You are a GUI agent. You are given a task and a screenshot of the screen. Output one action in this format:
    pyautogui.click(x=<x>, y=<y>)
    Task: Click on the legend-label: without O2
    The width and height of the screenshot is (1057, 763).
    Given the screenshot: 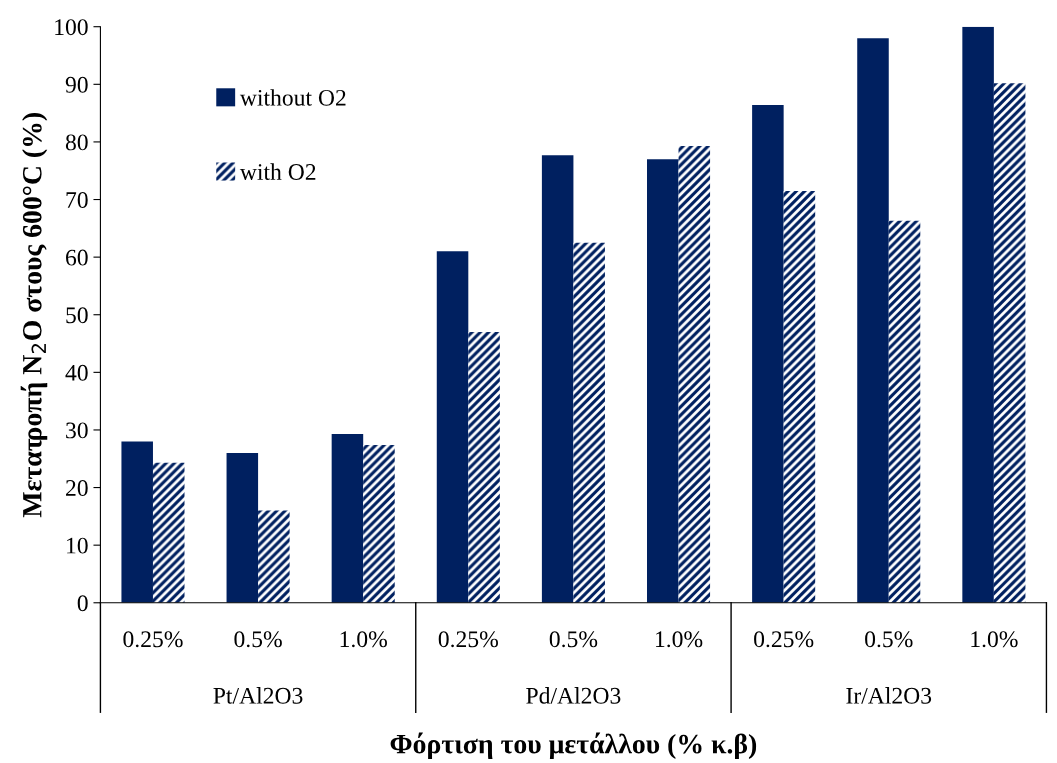 What is the action you would take?
    pyautogui.click(x=292, y=97)
    